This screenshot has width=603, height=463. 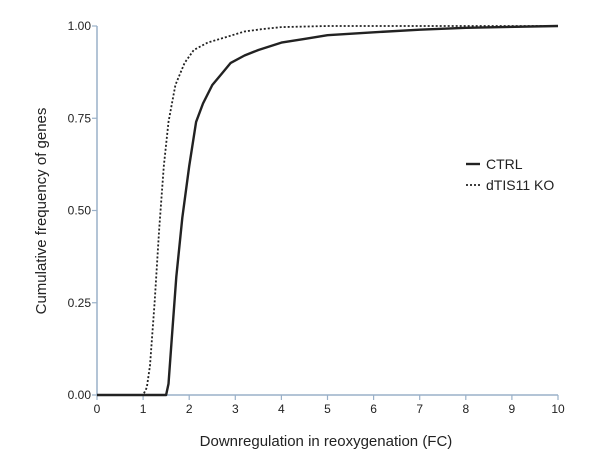 What do you see at coordinates (520, 185) in the screenshot?
I see `legend-label: dTIS11 KO` at bounding box center [520, 185].